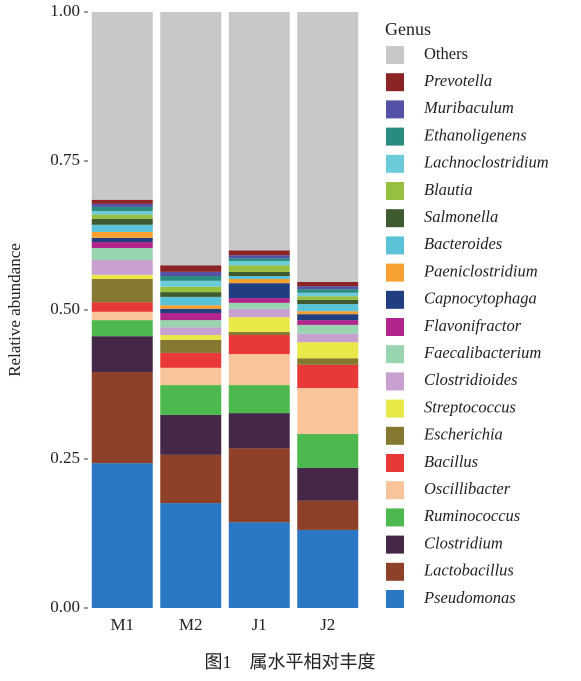  Describe the element at coordinates (461, 216) in the screenshot. I see `legend-label: Salmonella` at that location.